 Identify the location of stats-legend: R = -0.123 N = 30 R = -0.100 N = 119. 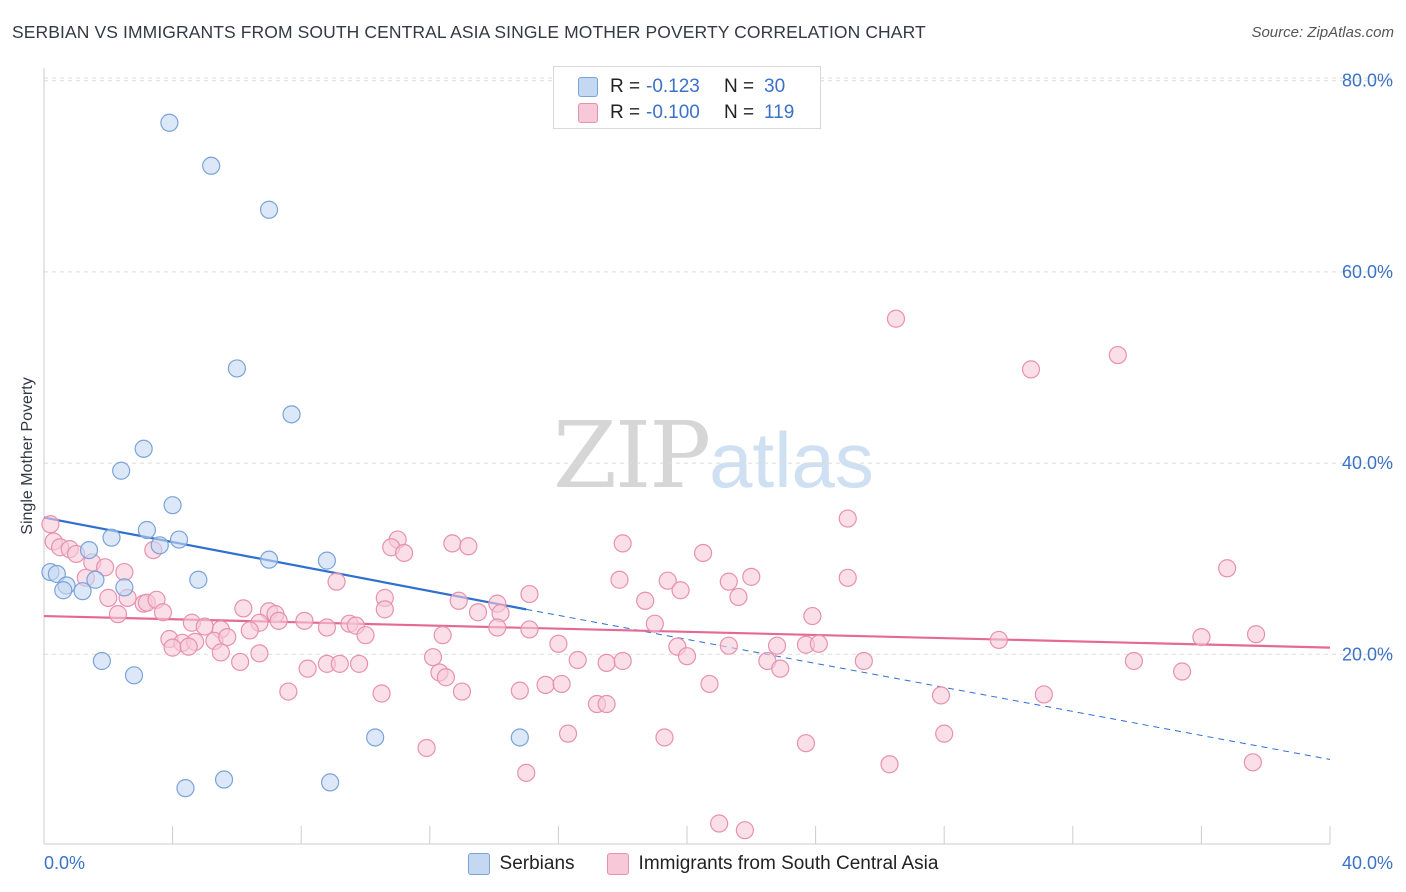
(687, 97).